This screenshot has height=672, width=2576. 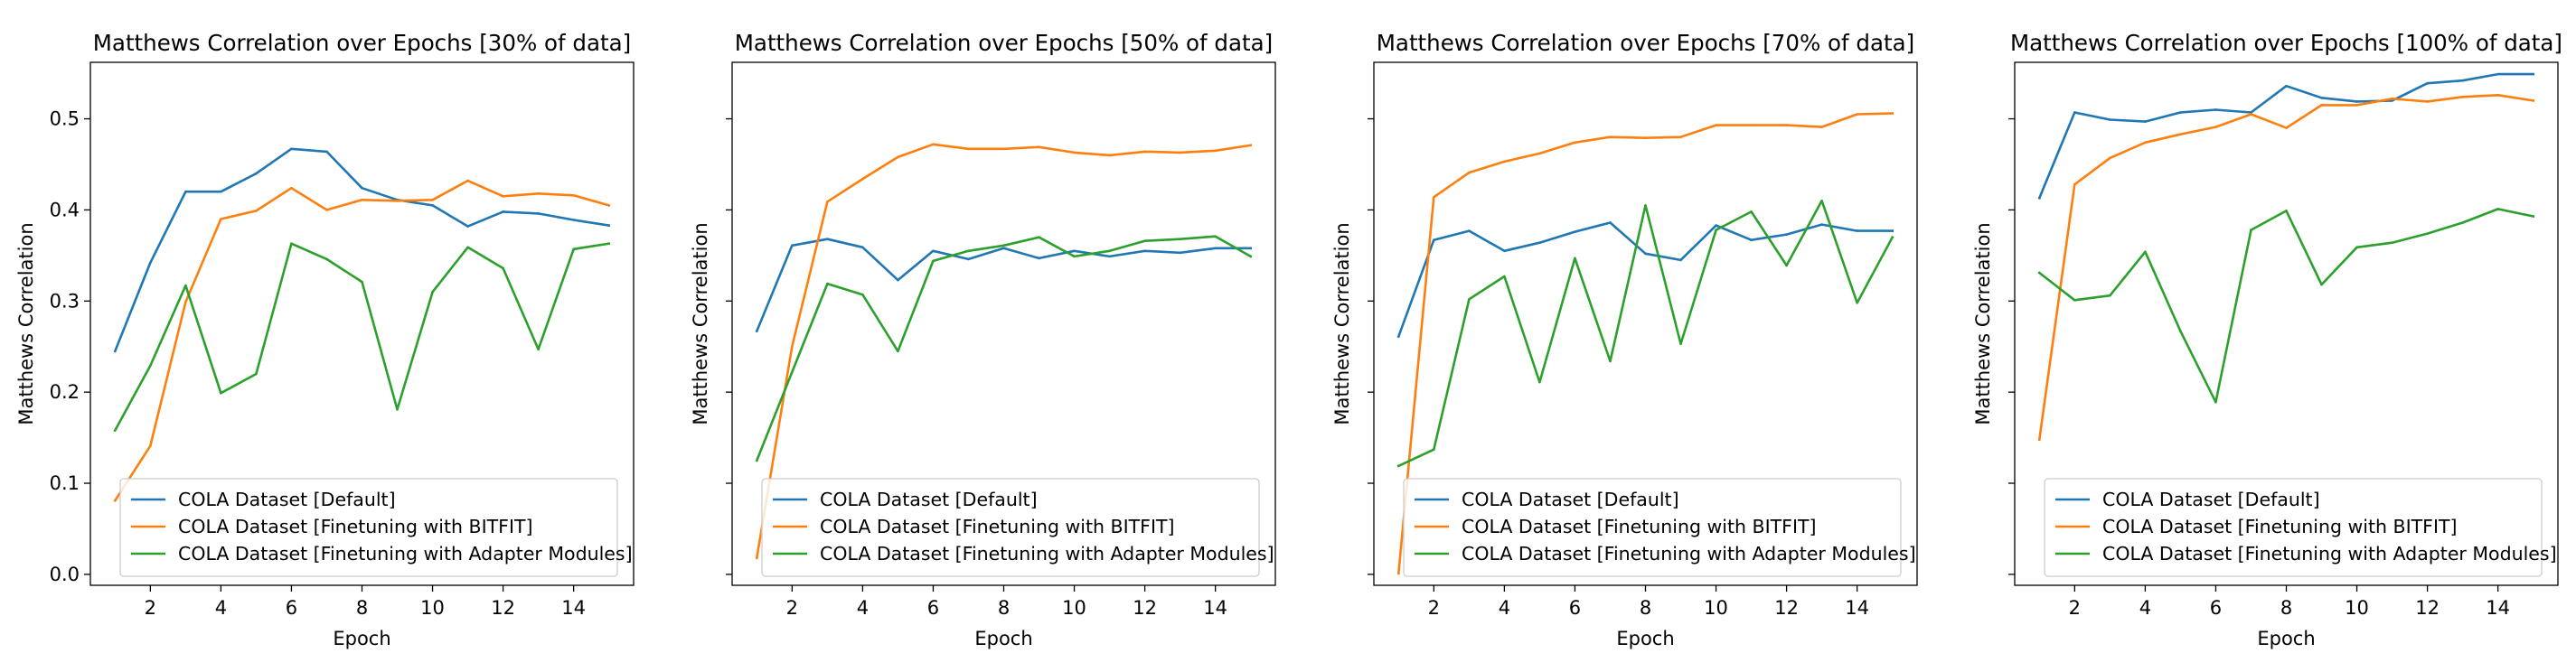 I want to click on legend-label: COLA Dataset [Default], so click(x=287, y=500).